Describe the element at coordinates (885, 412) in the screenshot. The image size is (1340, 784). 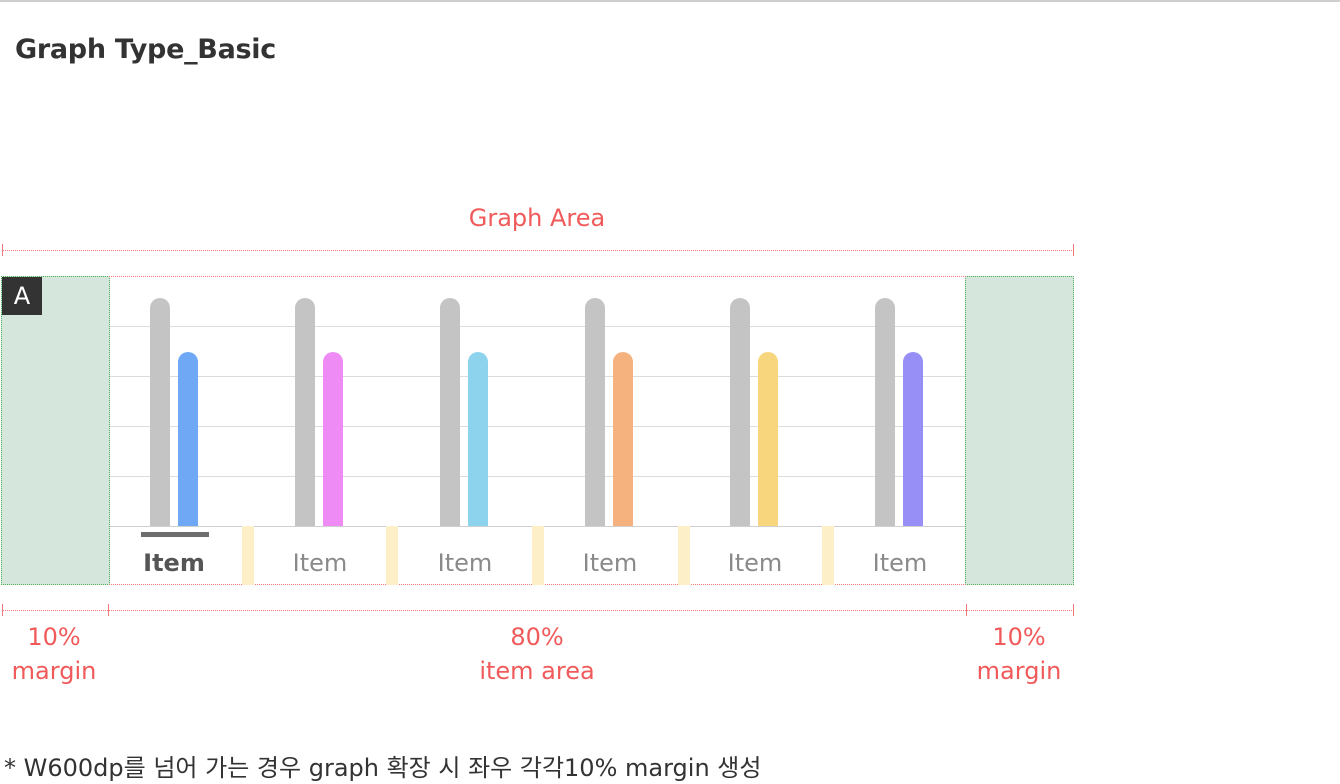
I see `item-6-base-bar` at that location.